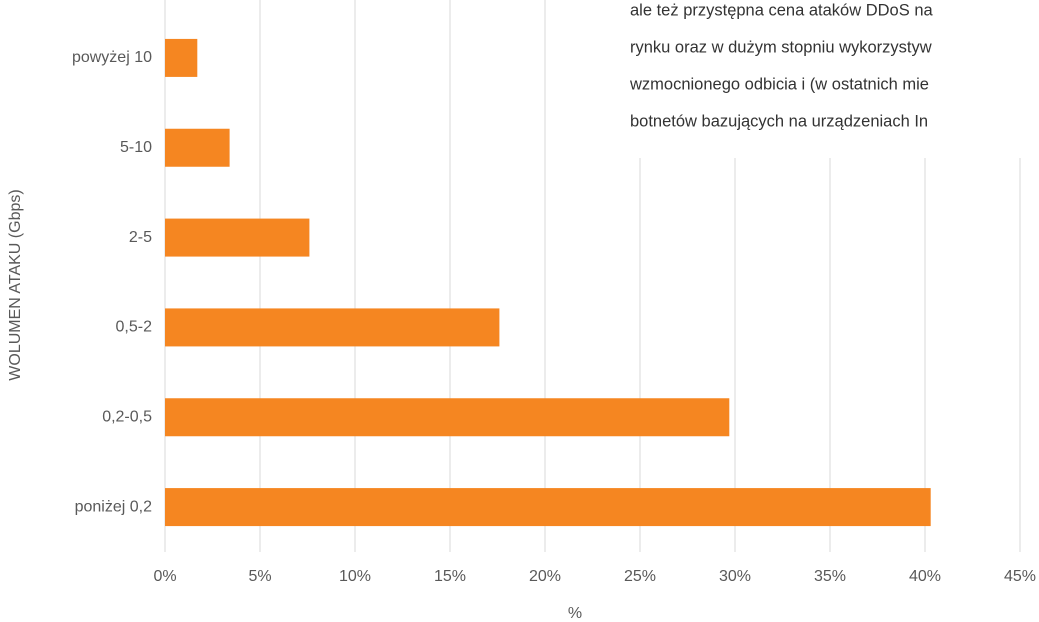 The width and height of the screenshot is (1039, 622). What do you see at coordinates (136, 147) in the screenshot?
I see `y-tick-label: 5-10` at bounding box center [136, 147].